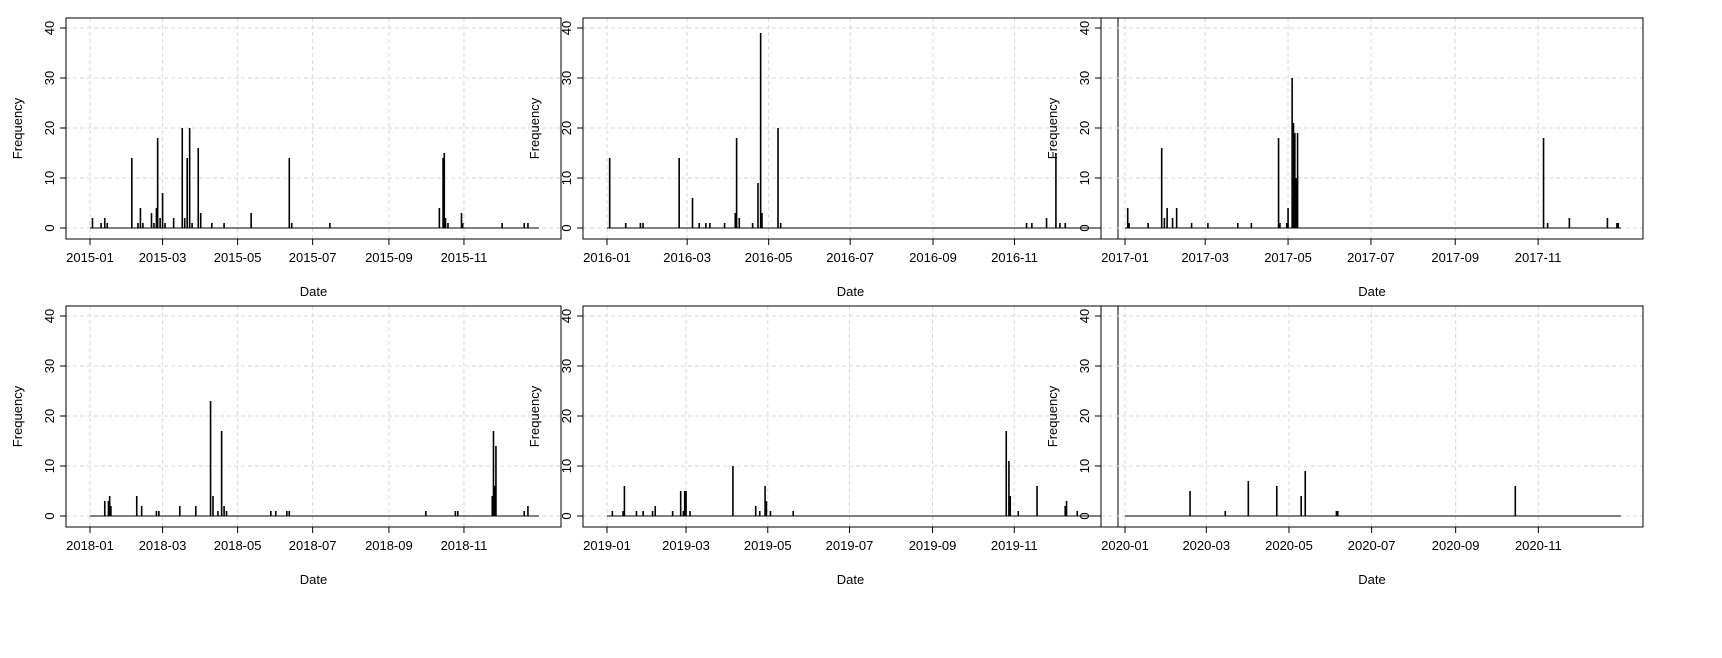 This screenshot has width=1722, height=658. What do you see at coordinates (1538, 257) in the screenshot?
I see `x-tick-label: 2017-11` at bounding box center [1538, 257].